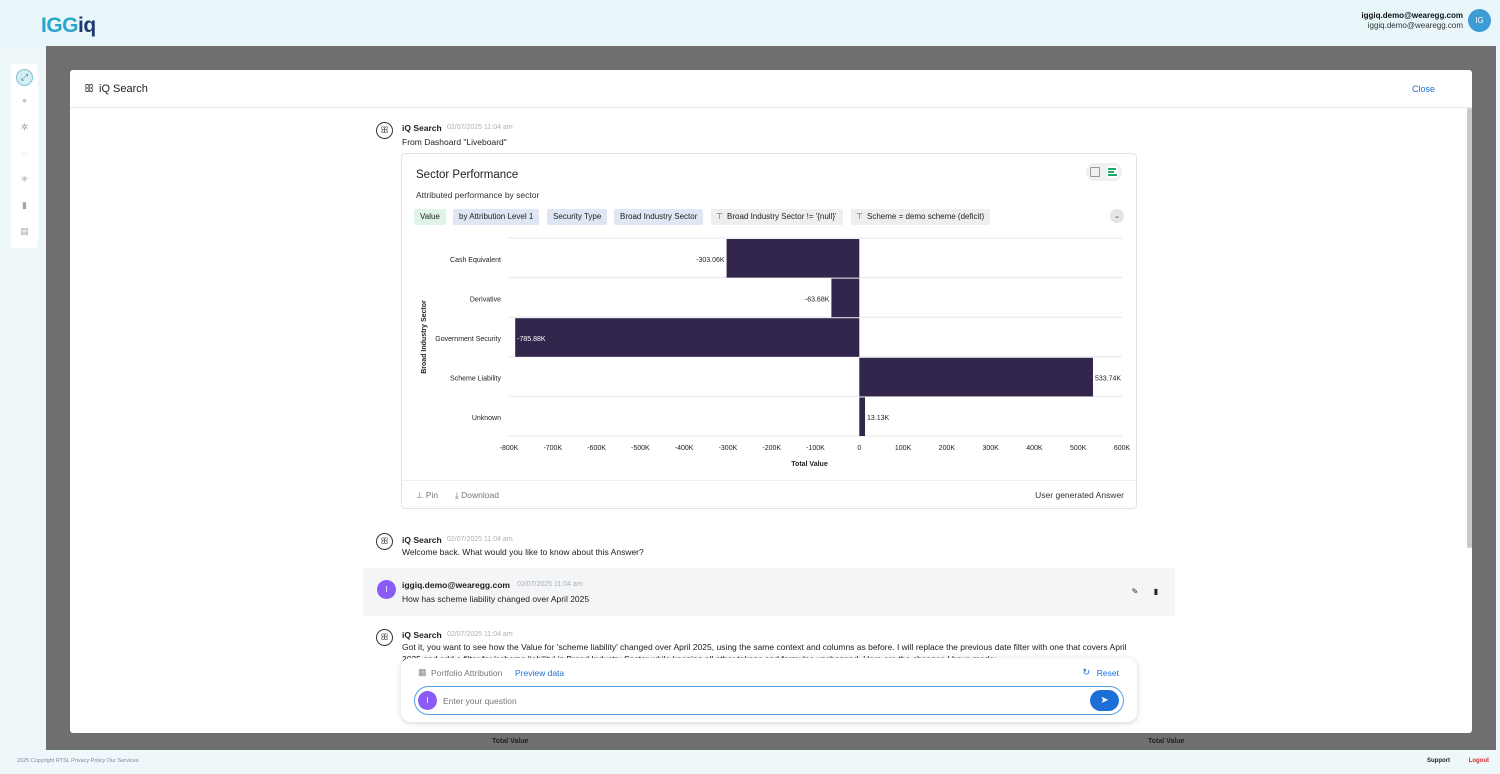 The image size is (1500, 774). Describe the element at coordinates (1112, 172) in the screenshot. I see `chart-view-icon` at that location.